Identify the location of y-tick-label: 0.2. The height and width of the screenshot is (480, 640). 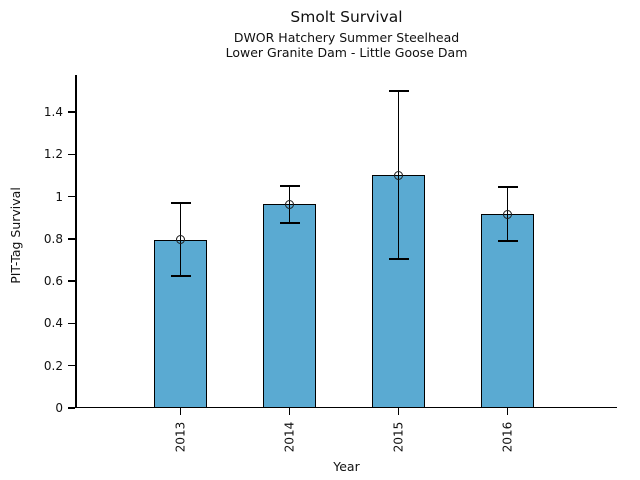
(53, 365).